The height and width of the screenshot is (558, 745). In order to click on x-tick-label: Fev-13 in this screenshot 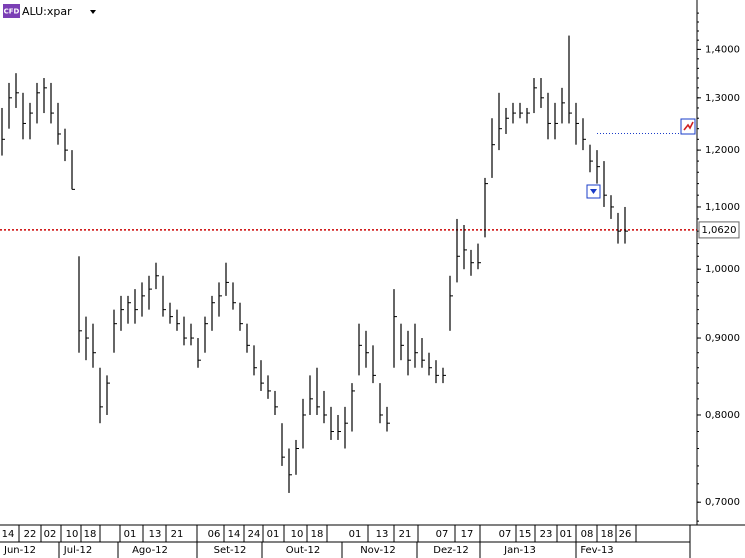, I will do `click(596, 550)`.